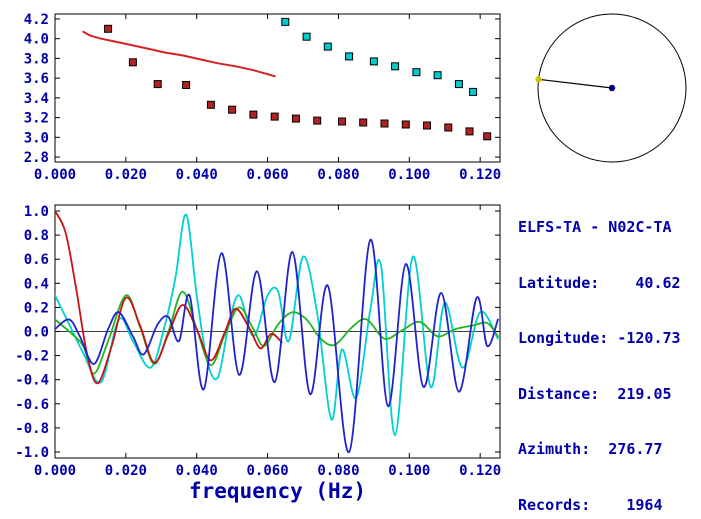  I want to click on reference-dispersion-curve-trace, so click(179, 54).